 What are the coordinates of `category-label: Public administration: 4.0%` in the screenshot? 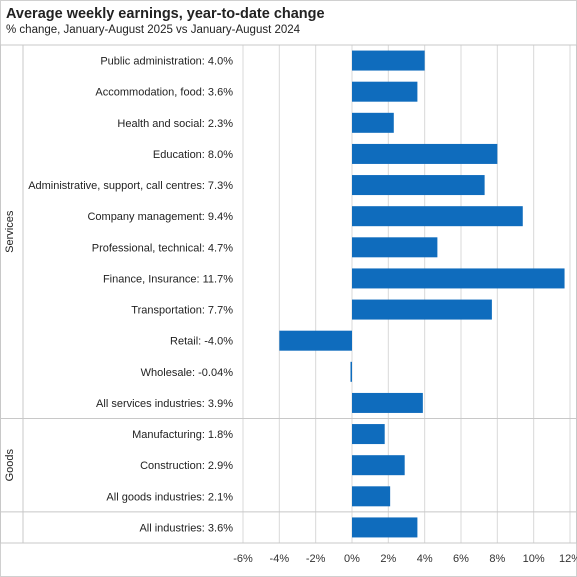 It's located at (166, 62).